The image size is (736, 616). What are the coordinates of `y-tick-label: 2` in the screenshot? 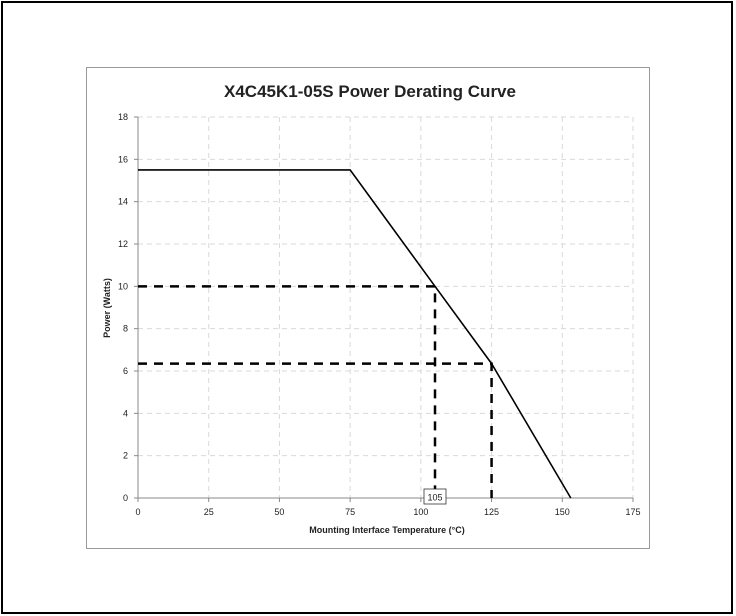 It's located at (125, 456).